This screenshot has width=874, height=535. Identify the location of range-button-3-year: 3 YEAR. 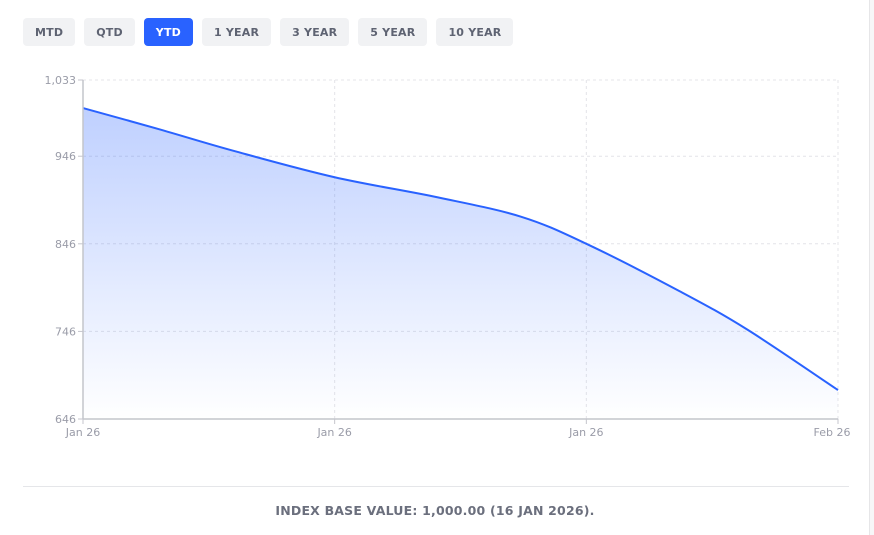
(315, 32).